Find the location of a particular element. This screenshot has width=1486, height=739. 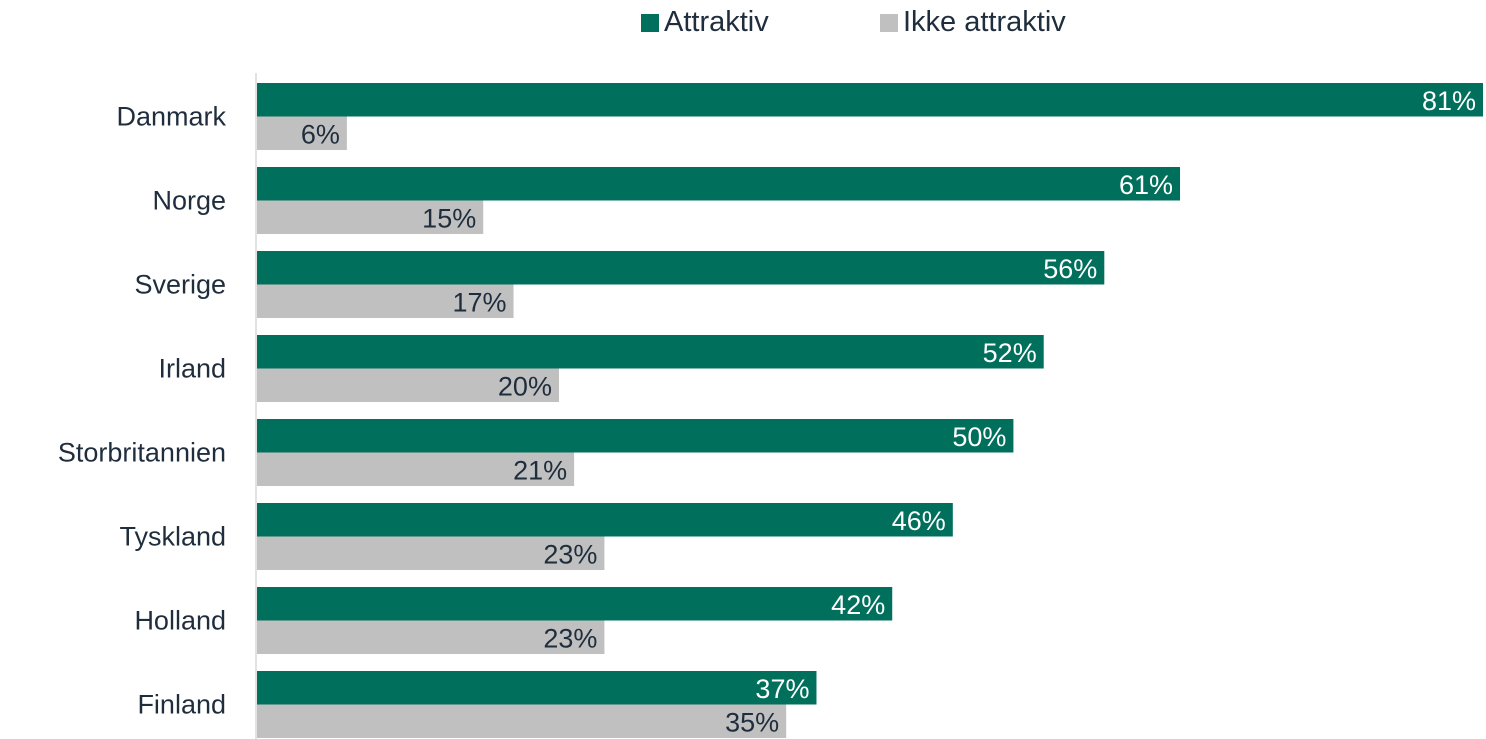

data-label-attraktiv-irland: 52% is located at coordinates (1010, 353).